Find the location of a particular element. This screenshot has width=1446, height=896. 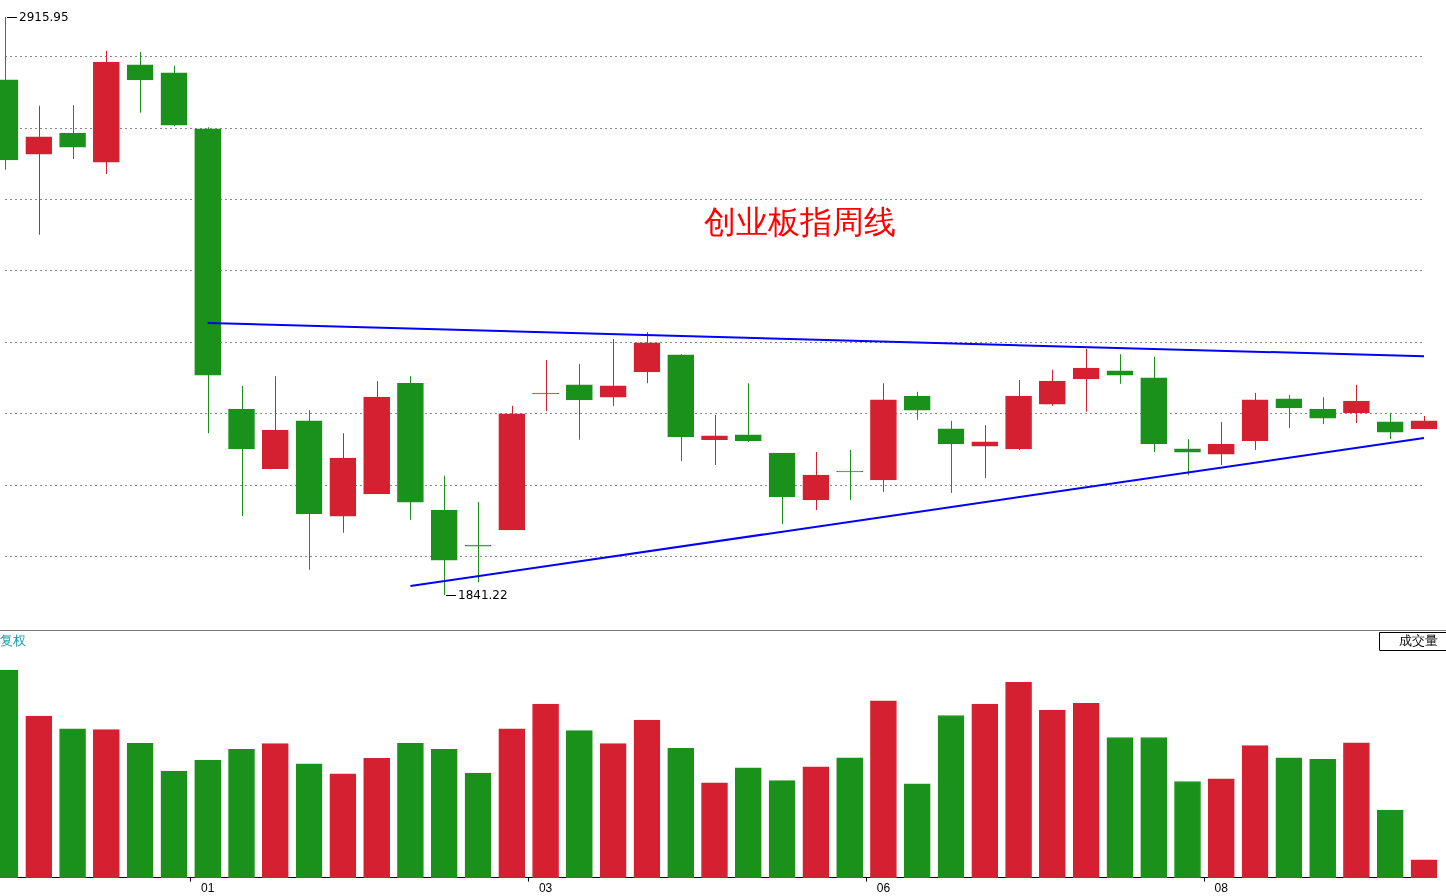

x-tick-label: 01 is located at coordinates (208, 888).